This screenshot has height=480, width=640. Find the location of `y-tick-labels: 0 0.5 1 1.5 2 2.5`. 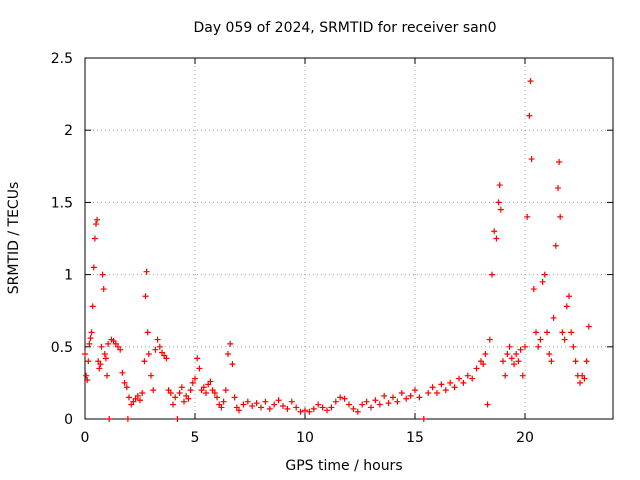

y-tick-labels: 0 0.5 1 1.5 2 2.5 is located at coordinates (62, 239).